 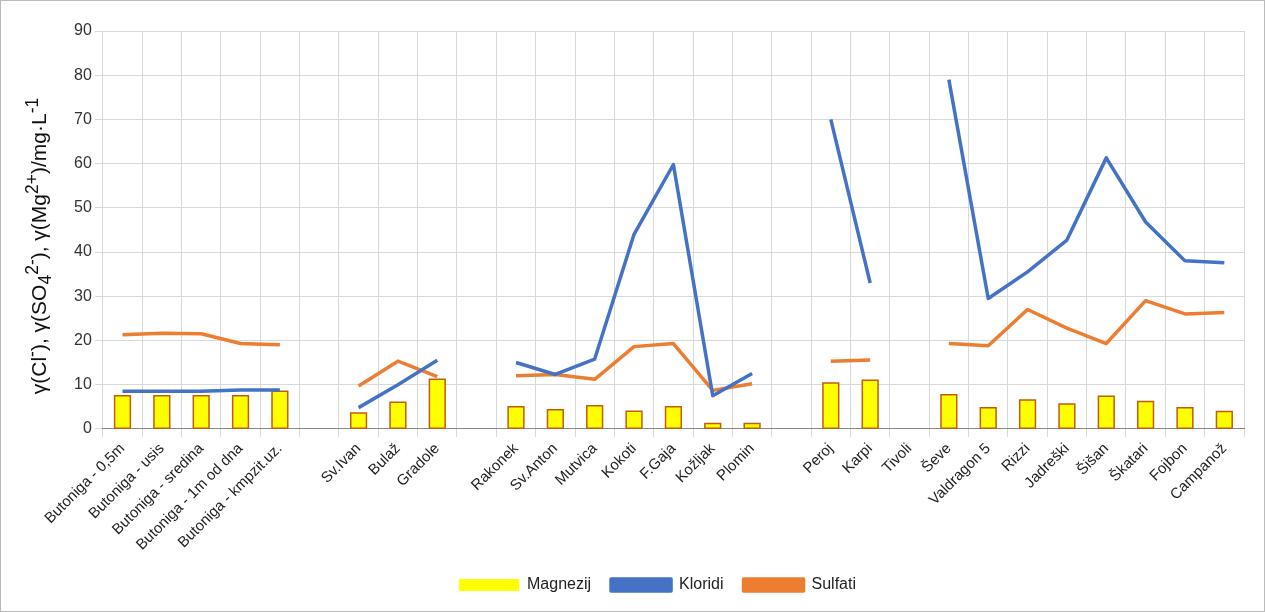 What do you see at coordinates (83, 339) in the screenshot?
I see `y-tick-label: 20` at bounding box center [83, 339].